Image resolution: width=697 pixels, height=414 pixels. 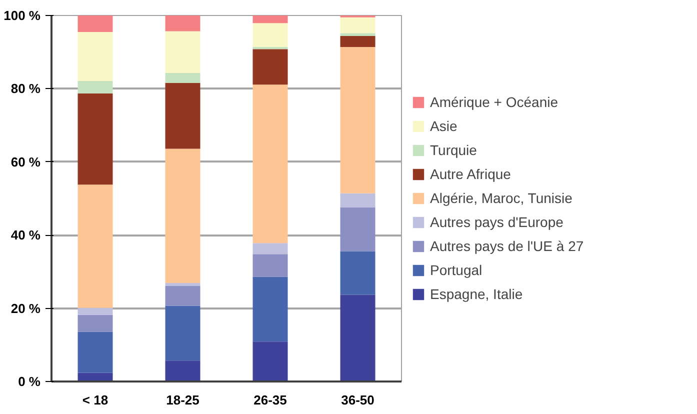 I want to click on legend-label: Autres pays de l'UE à 27, so click(x=507, y=246).